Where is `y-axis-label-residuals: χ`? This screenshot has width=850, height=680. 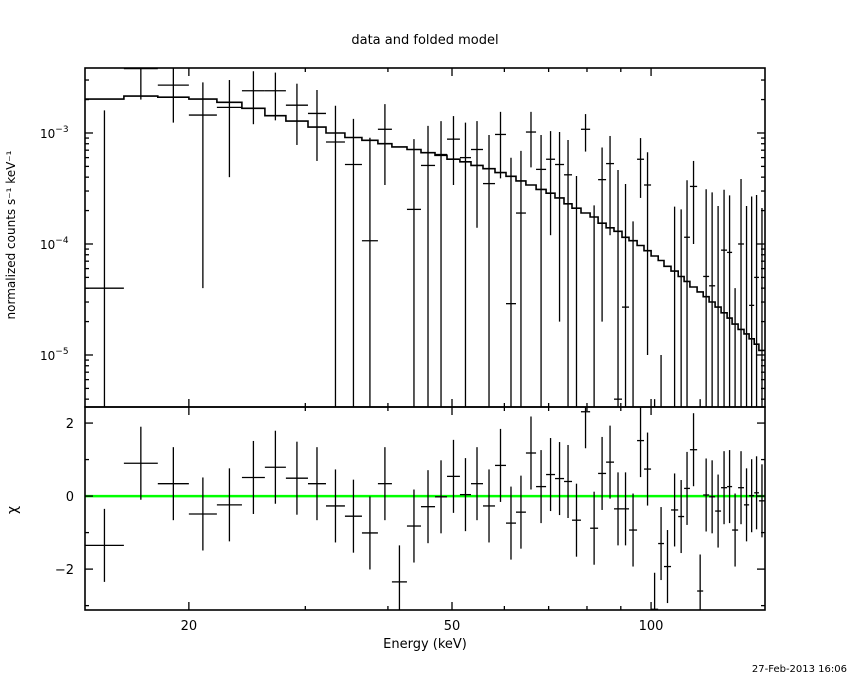 y-axis-label-residuals: χ is located at coordinates (13, 510).